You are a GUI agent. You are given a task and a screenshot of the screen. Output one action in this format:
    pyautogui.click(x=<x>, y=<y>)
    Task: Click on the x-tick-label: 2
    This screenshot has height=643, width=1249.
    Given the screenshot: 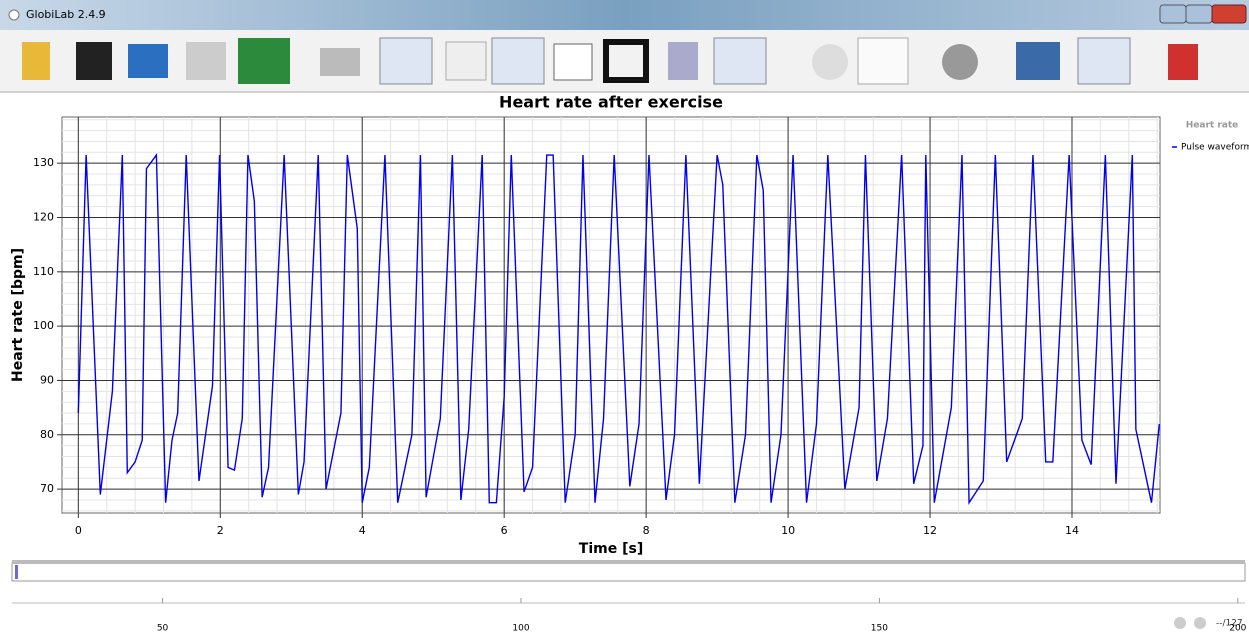 What is the action you would take?
    pyautogui.click(x=220, y=530)
    